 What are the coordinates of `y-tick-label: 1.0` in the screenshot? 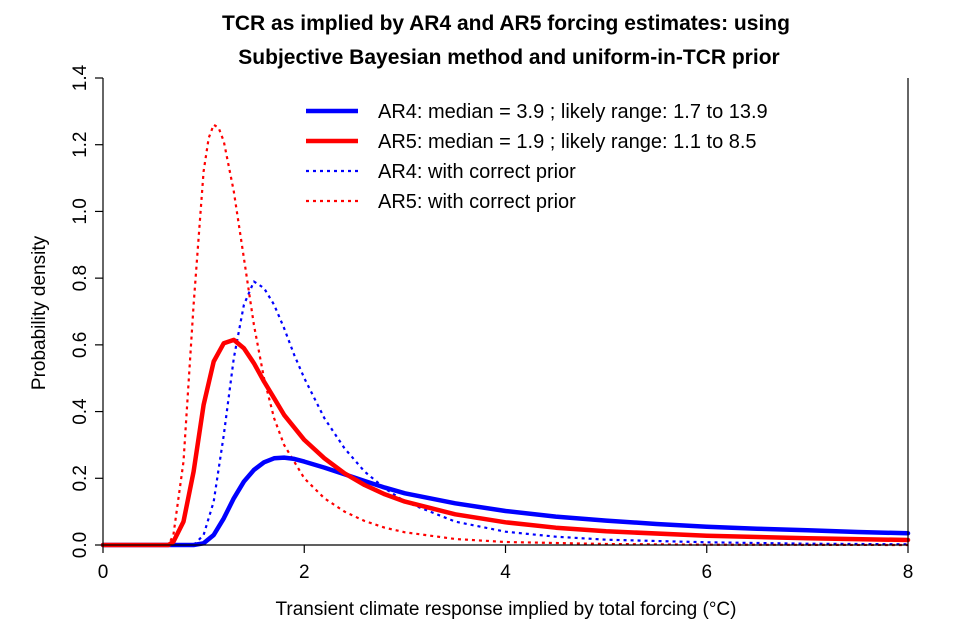 It's located at (80, 211).